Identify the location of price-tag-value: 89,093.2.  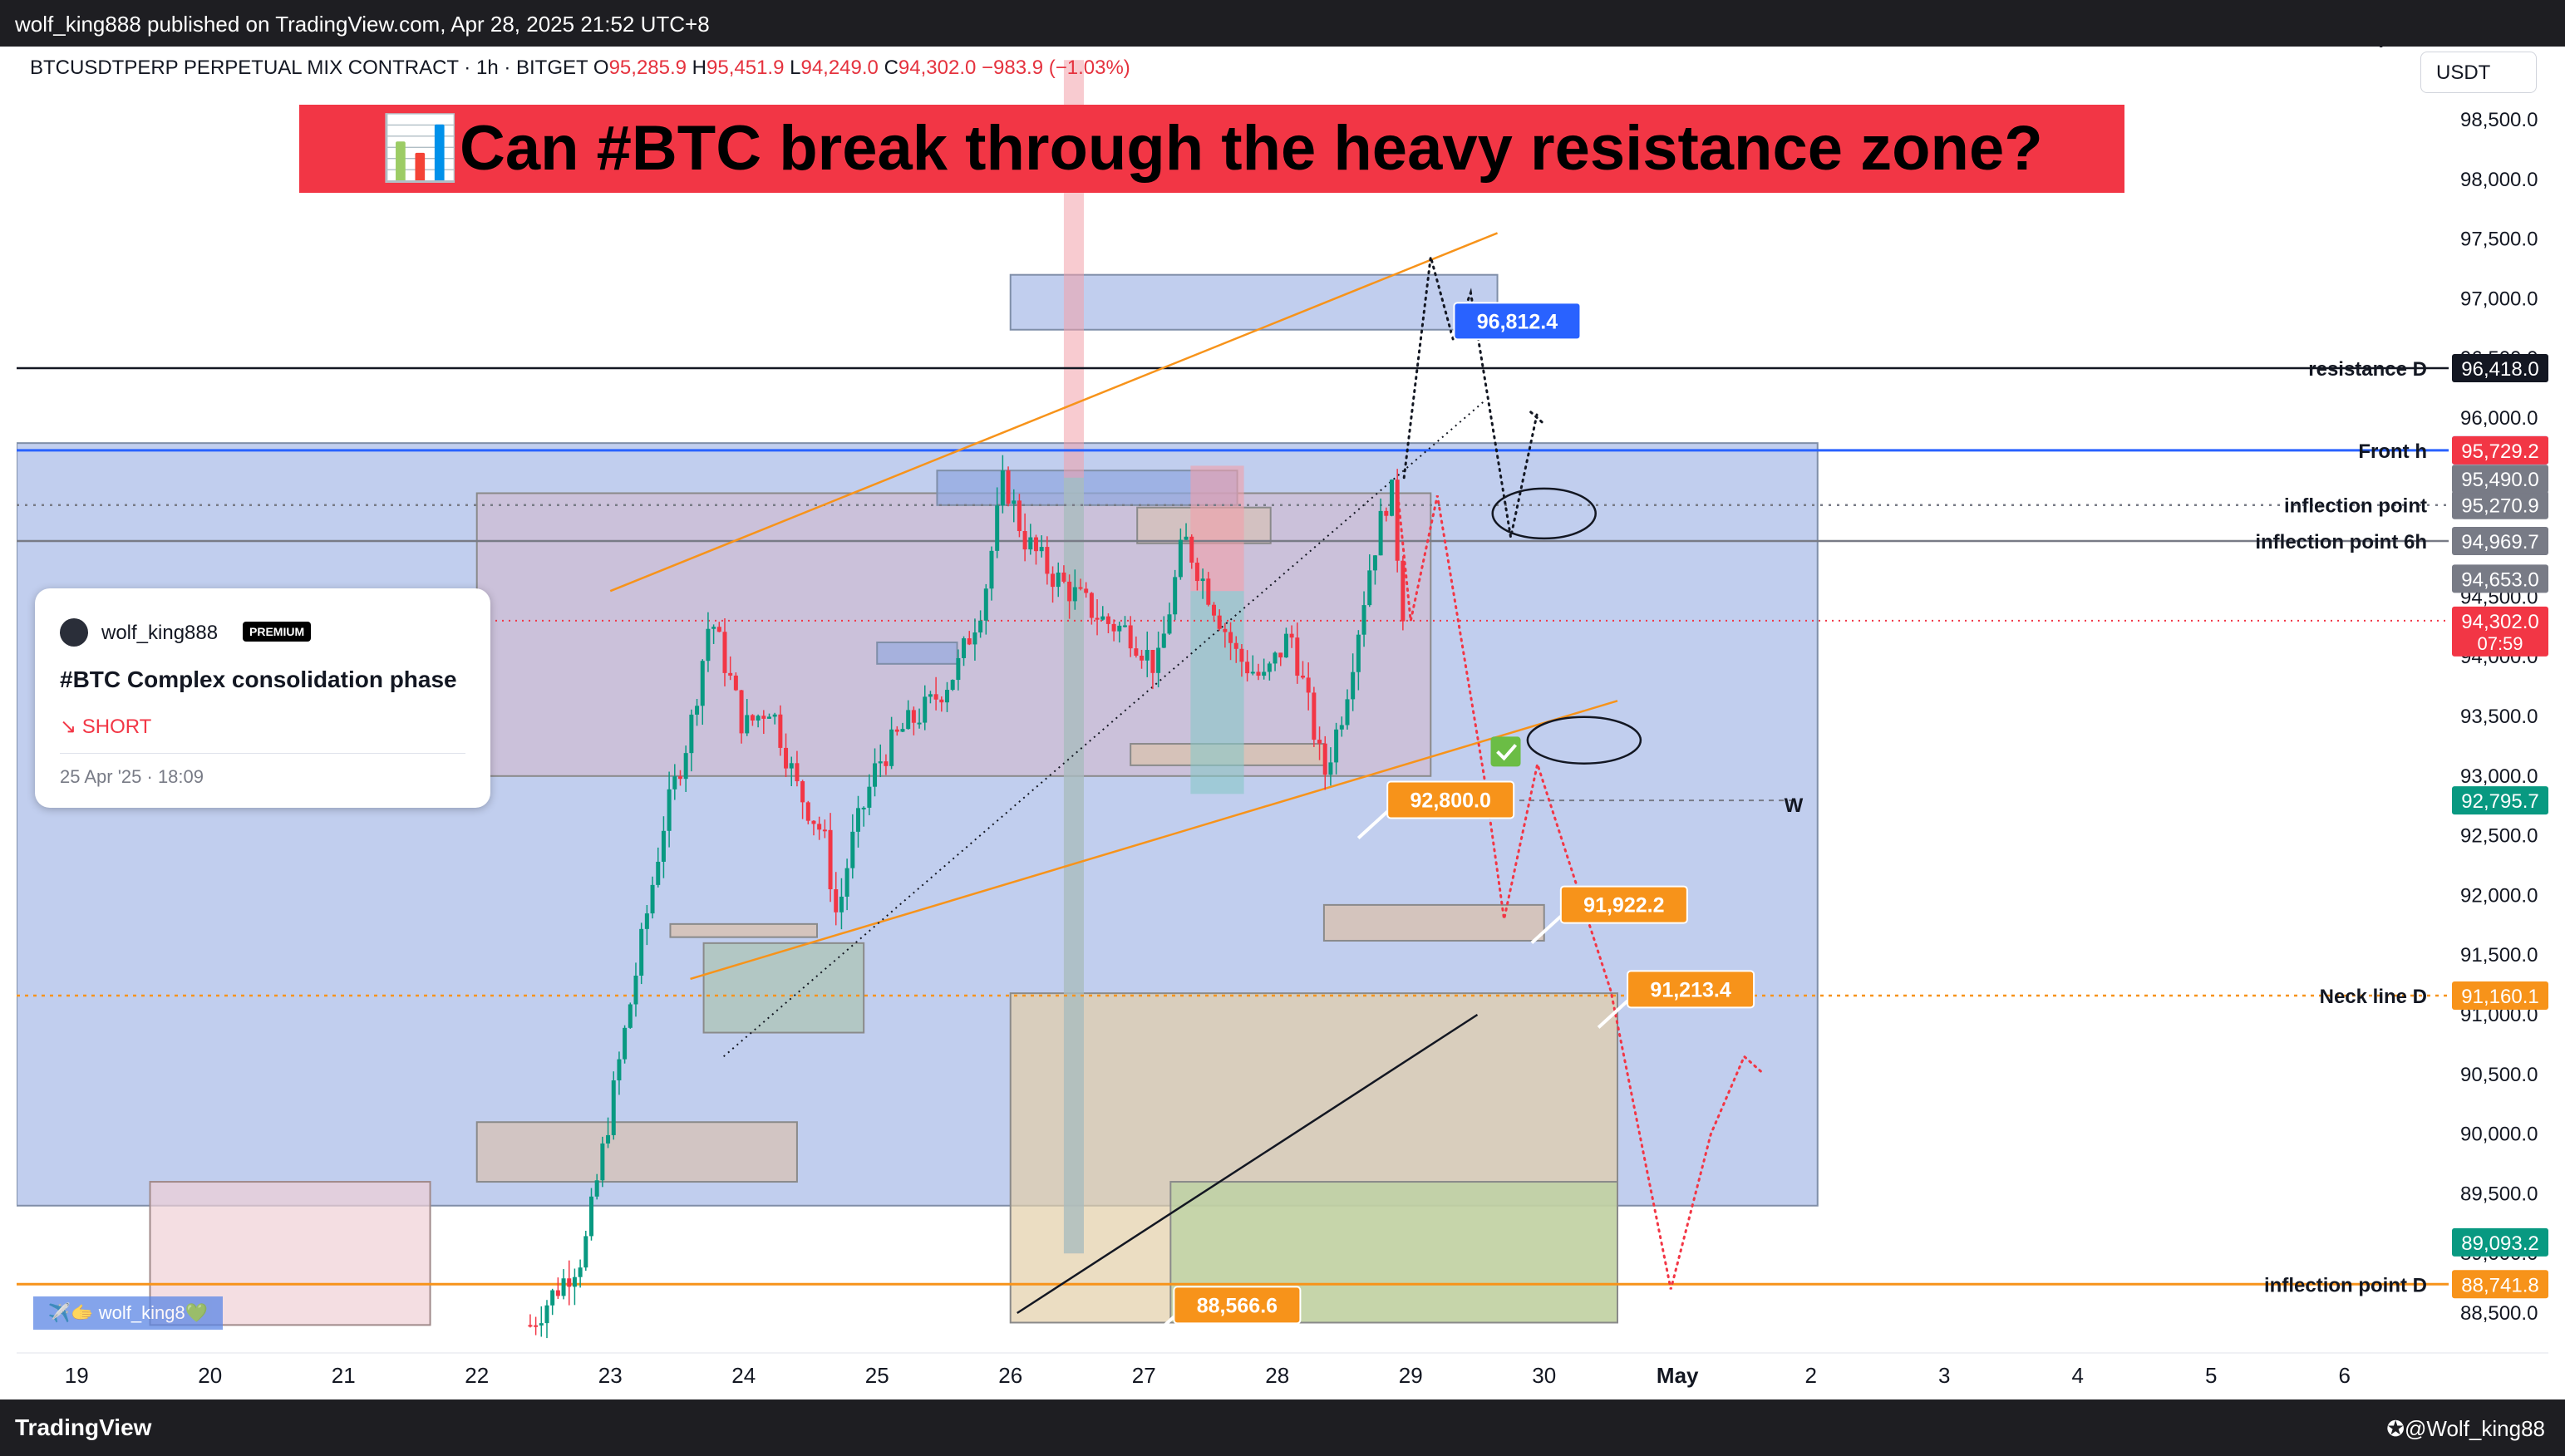
(2499, 1243).